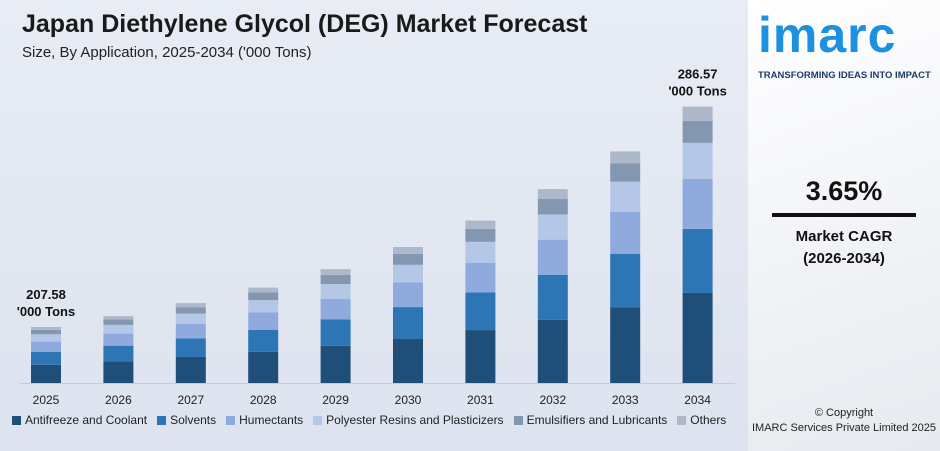 The height and width of the screenshot is (451, 940). I want to click on legend-label: Solvents, so click(193, 420).